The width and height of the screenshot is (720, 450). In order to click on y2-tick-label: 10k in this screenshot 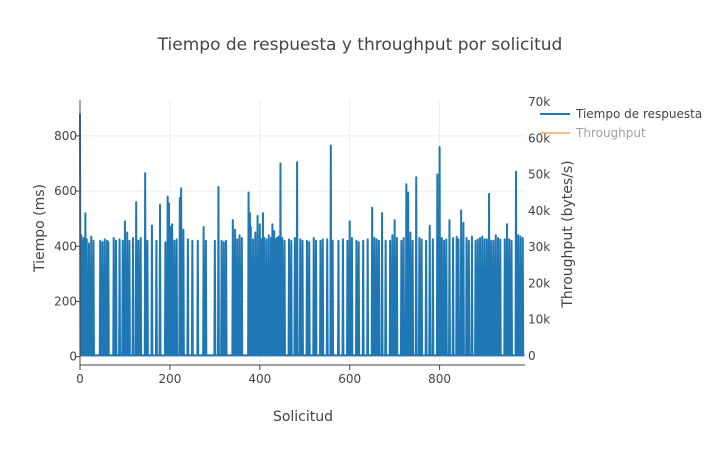, I will do `click(539, 320)`.